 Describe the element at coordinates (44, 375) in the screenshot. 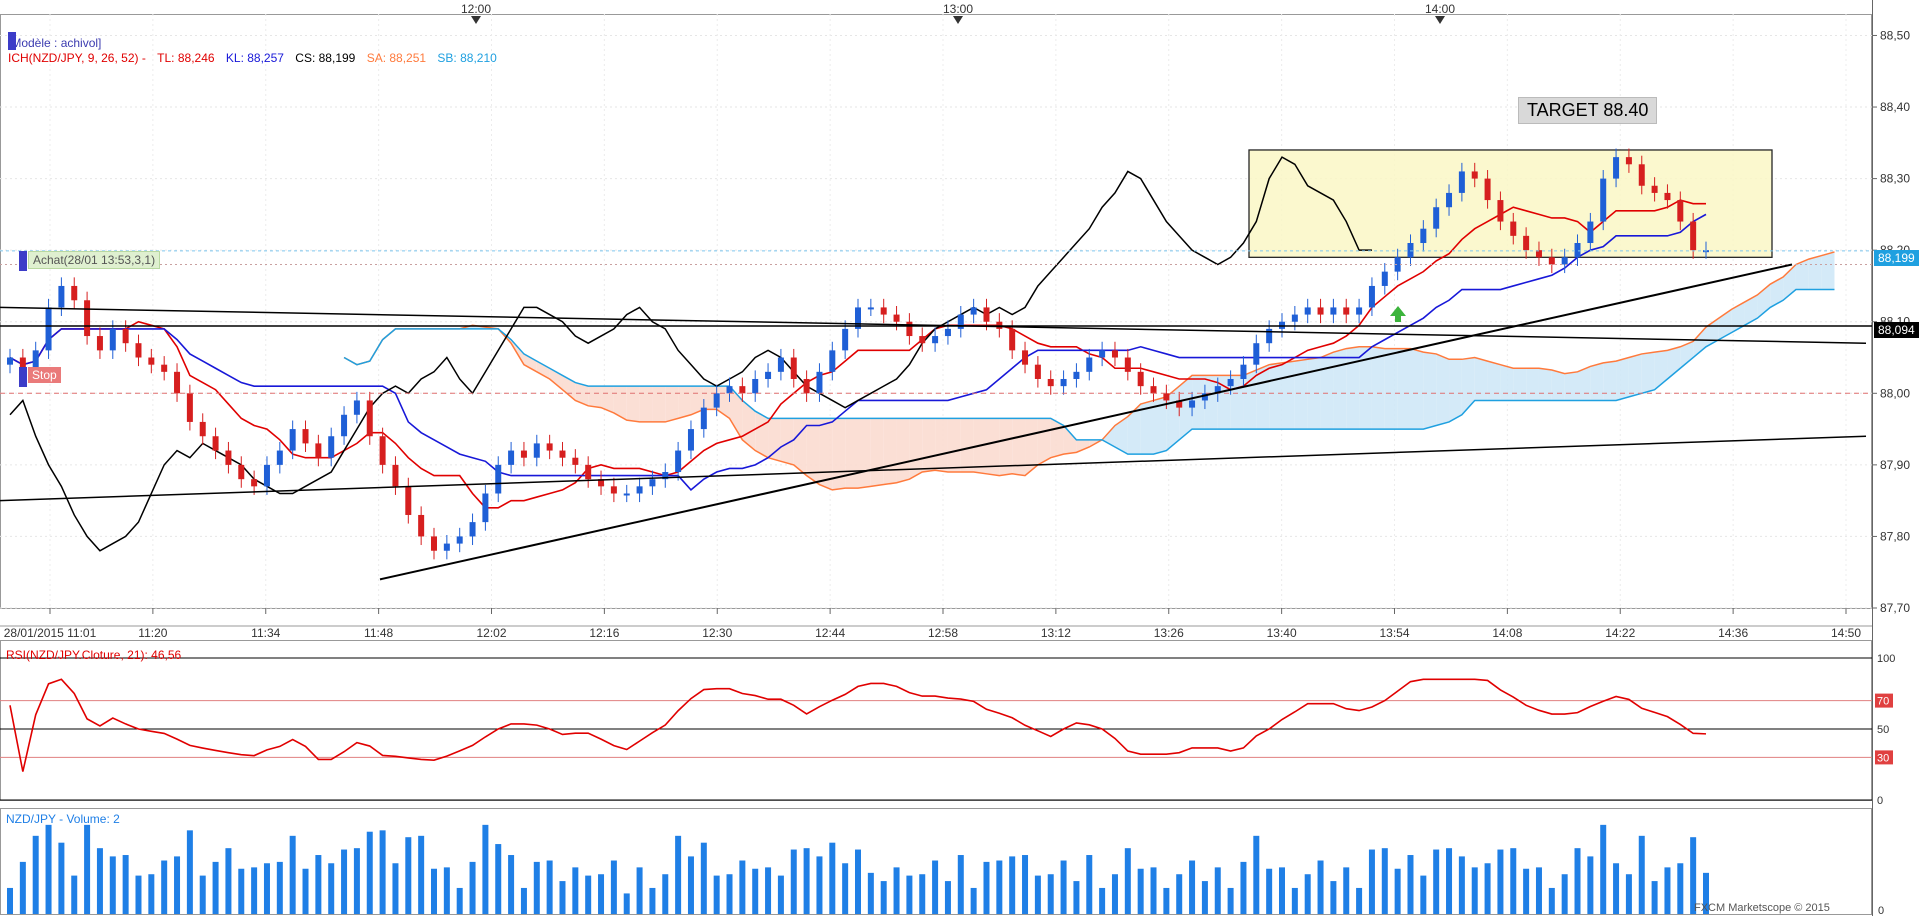

I see `stop-order-tag: Stop` at that location.